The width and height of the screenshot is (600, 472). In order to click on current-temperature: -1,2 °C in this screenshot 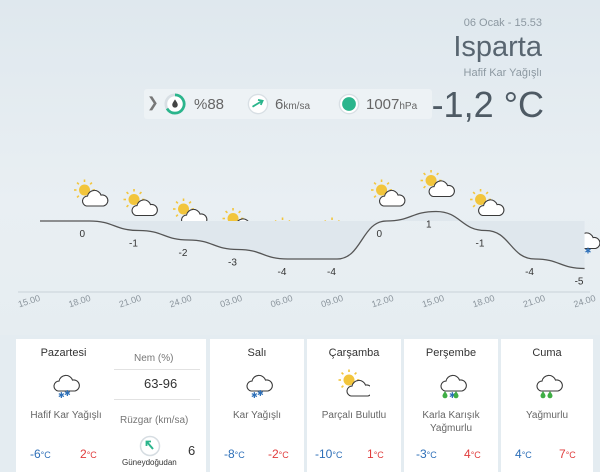, I will do `click(487, 104)`.